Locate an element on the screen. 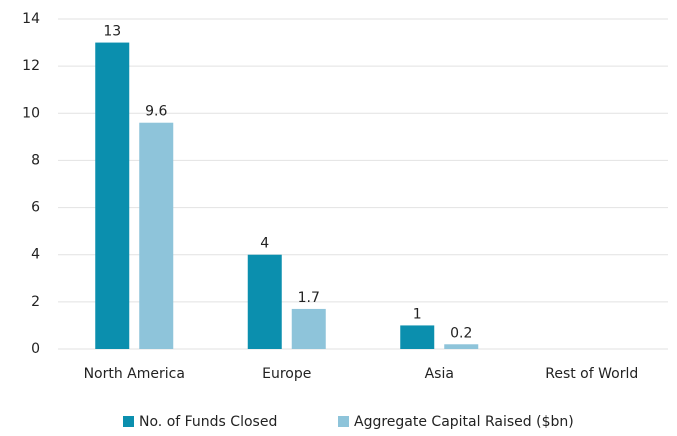 This screenshot has width=677, height=436. legend-label: No. of Funds Closed is located at coordinates (208, 422).